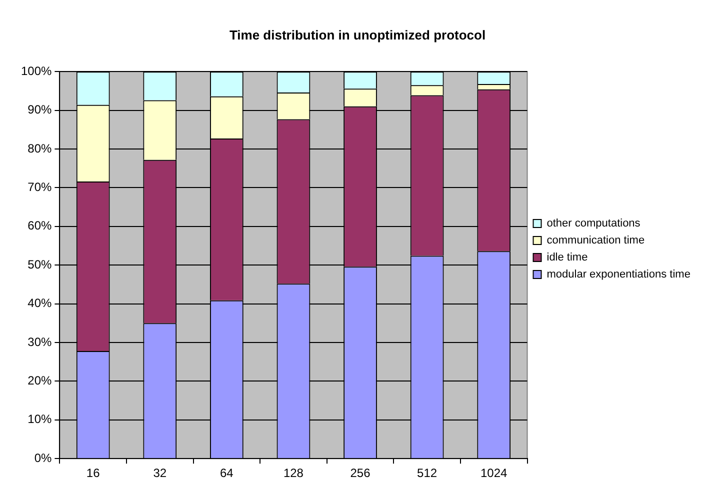 This screenshot has width=719, height=498. I want to click on x-tick-label: 16, so click(93, 473).